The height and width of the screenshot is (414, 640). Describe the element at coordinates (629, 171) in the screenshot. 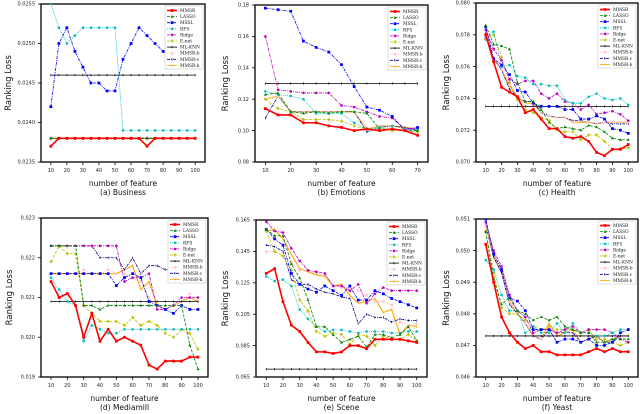

I see `x-tick-label: 100` at that location.